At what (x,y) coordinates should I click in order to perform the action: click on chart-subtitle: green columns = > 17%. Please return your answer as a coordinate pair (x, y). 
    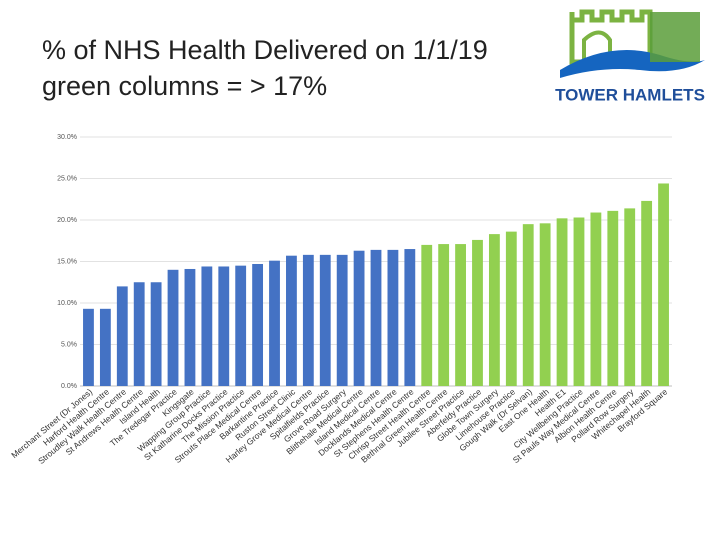
    Looking at the image, I should click on (184, 86).